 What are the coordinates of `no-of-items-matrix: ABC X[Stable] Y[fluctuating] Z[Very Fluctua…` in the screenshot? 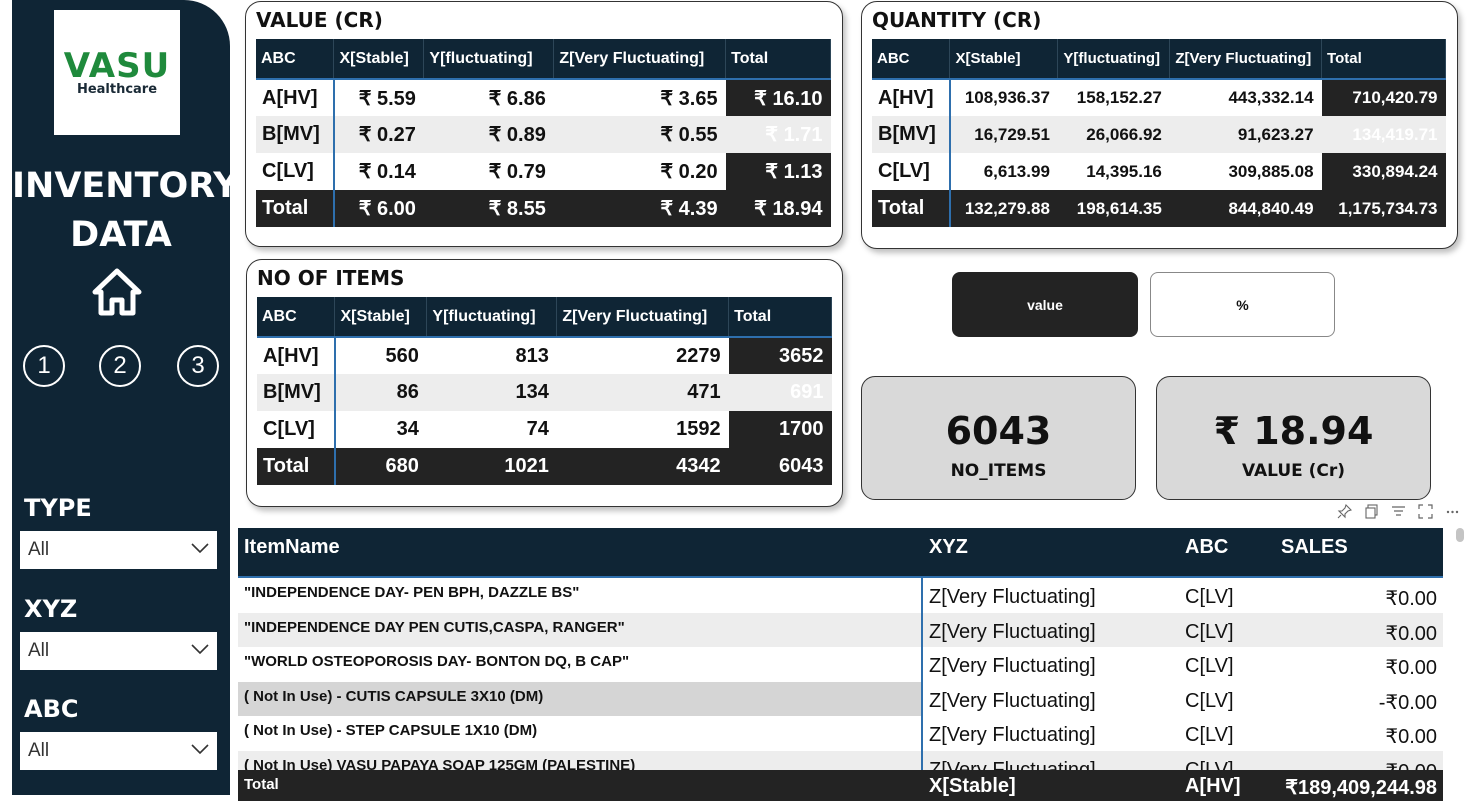 It's located at (544, 391).